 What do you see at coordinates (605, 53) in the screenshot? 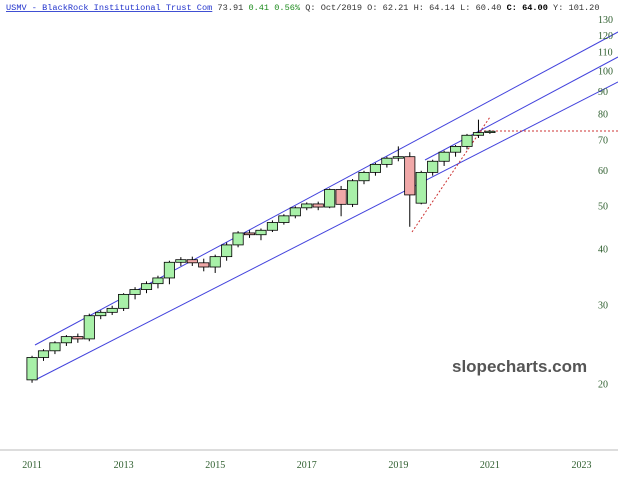
I see `y-tick-label: 110` at bounding box center [605, 53].